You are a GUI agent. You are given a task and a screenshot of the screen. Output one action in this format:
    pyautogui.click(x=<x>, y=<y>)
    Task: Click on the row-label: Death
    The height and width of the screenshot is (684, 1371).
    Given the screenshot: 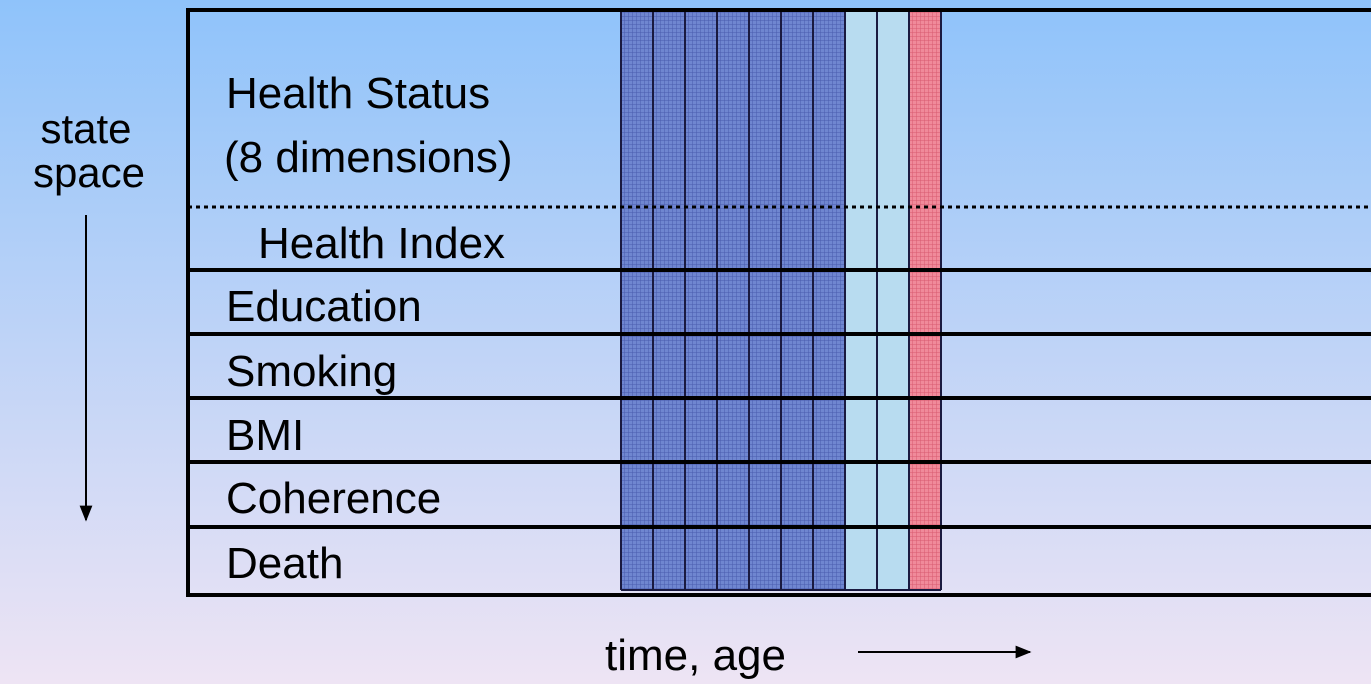 What is the action you would take?
    pyautogui.click(x=284, y=563)
    